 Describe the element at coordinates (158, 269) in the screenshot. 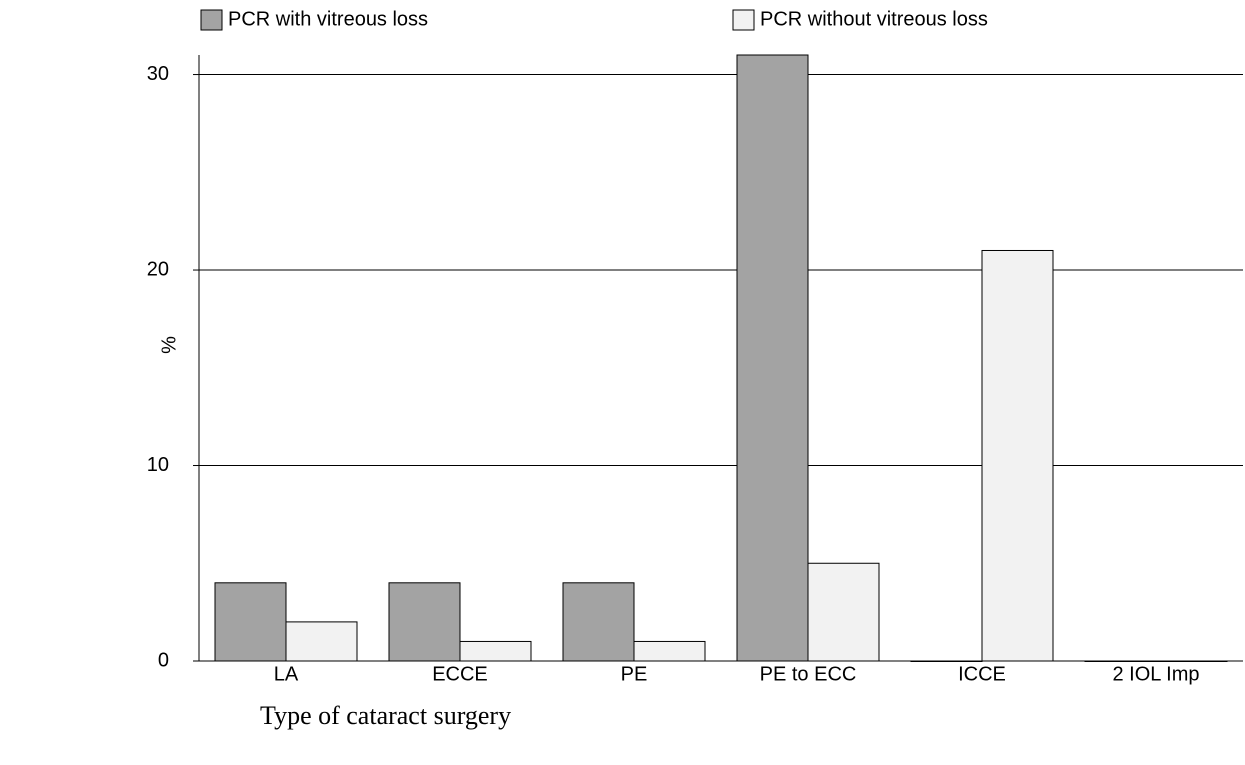

I see `y-tick-label: 20` at that location.